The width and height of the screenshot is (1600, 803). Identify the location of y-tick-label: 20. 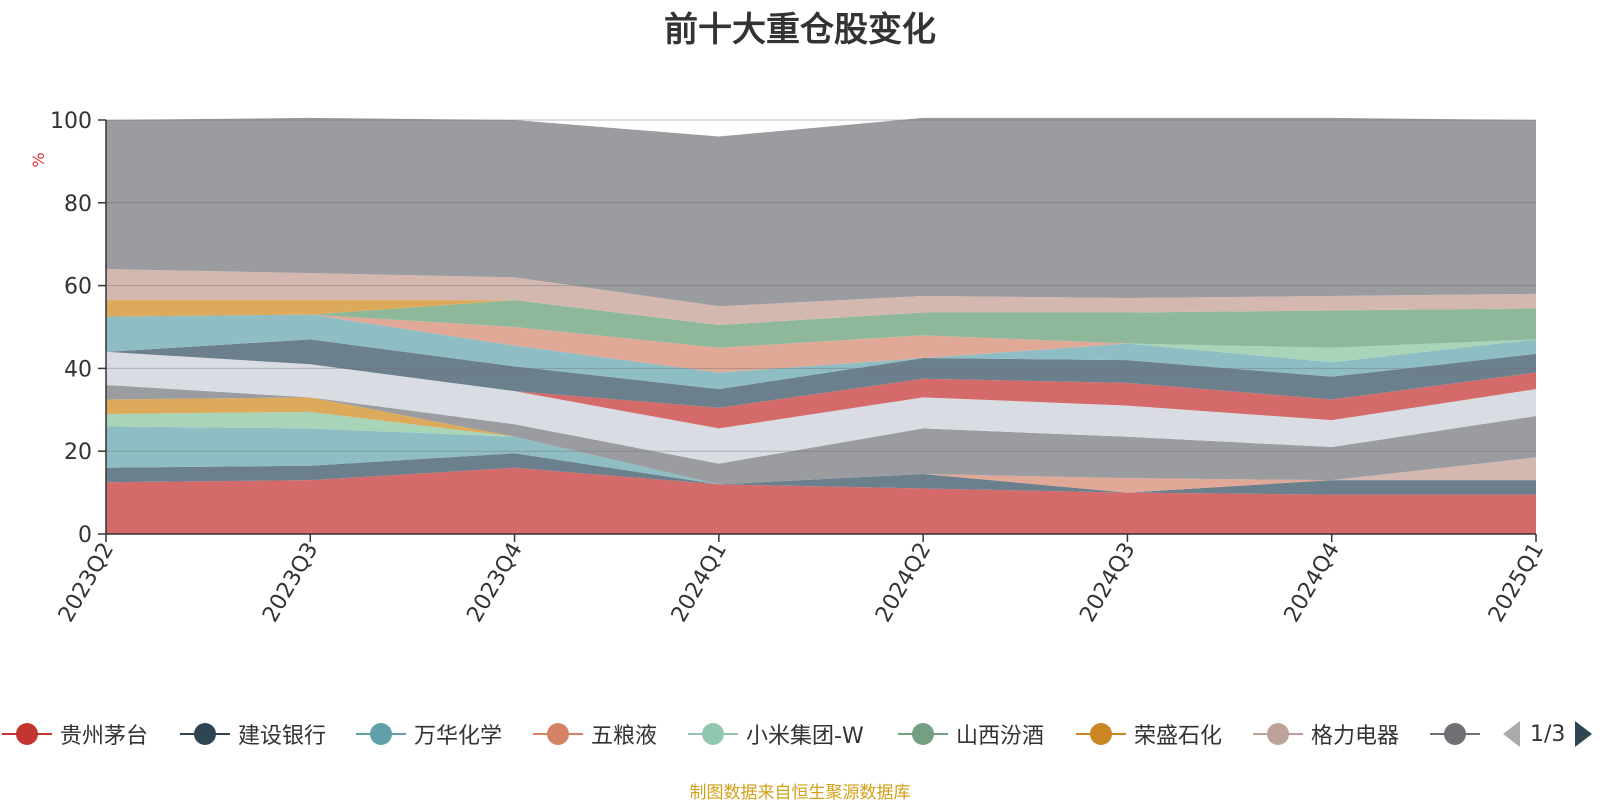
(78, 452).